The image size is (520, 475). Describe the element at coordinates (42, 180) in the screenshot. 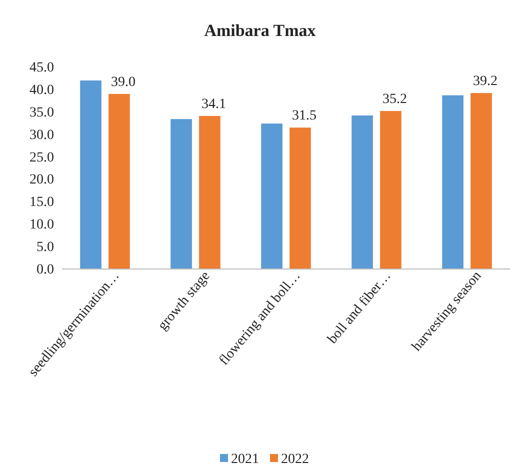

I see `y-tick-label: 20.0` at that location.